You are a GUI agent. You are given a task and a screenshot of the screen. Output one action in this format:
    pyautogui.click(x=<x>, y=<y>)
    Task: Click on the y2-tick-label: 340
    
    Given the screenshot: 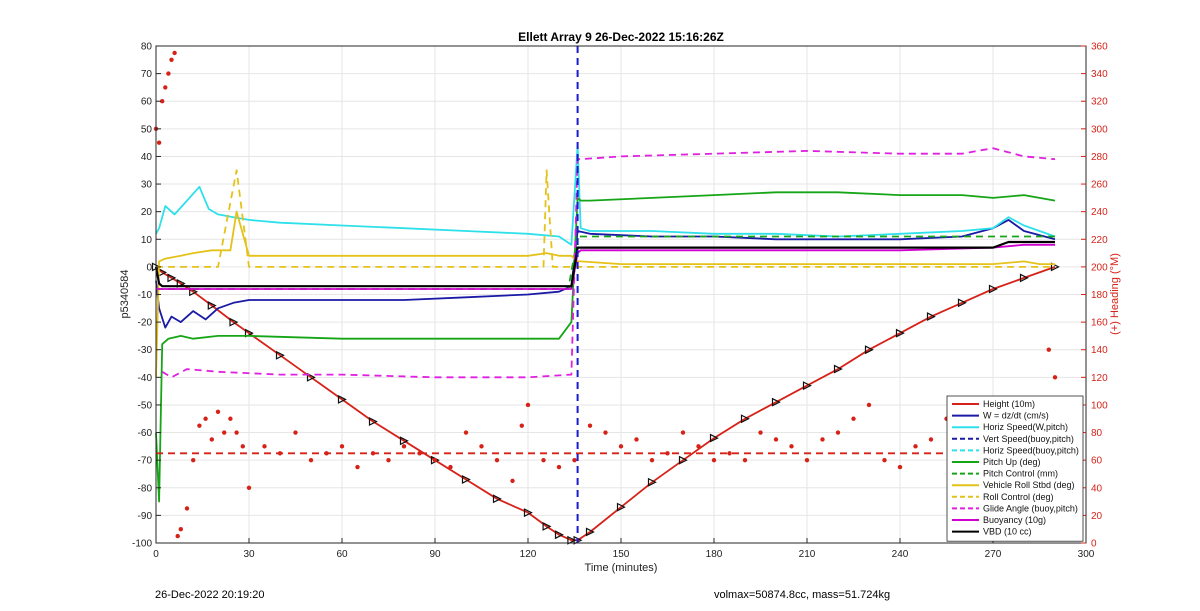 What is the action you would take?
    pyautogui.click(x=1099, y=74)
    